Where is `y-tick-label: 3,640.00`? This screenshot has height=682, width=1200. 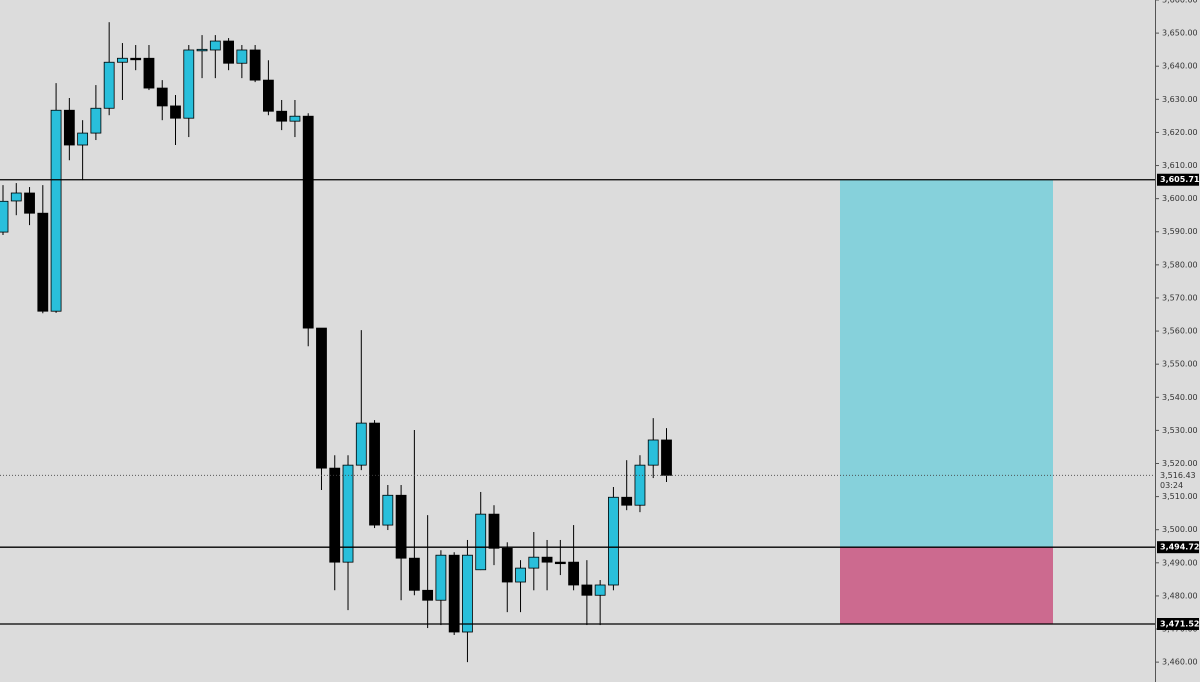 y-tick-label: 3,640.00 is located at coordinates (1180, 66).